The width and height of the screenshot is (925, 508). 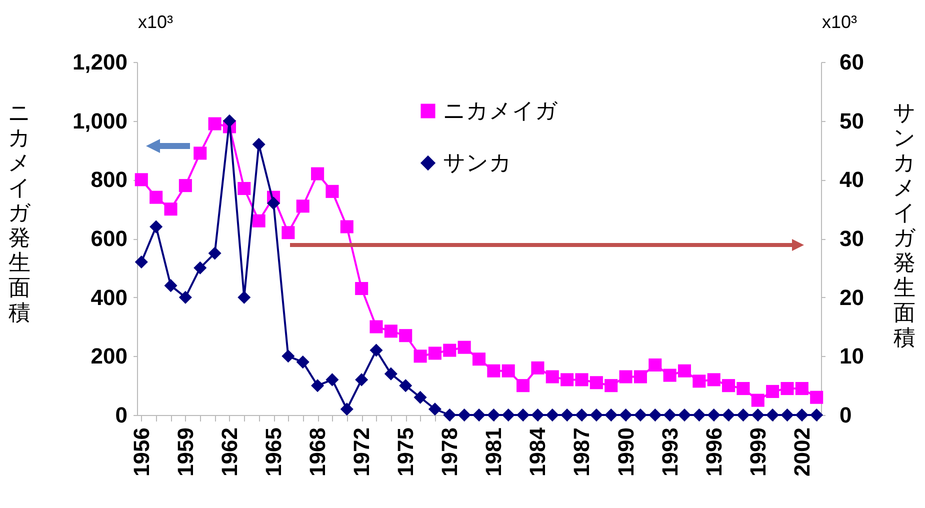 I want to click on y2-tick-label: 50, so click(x=852, y=121).